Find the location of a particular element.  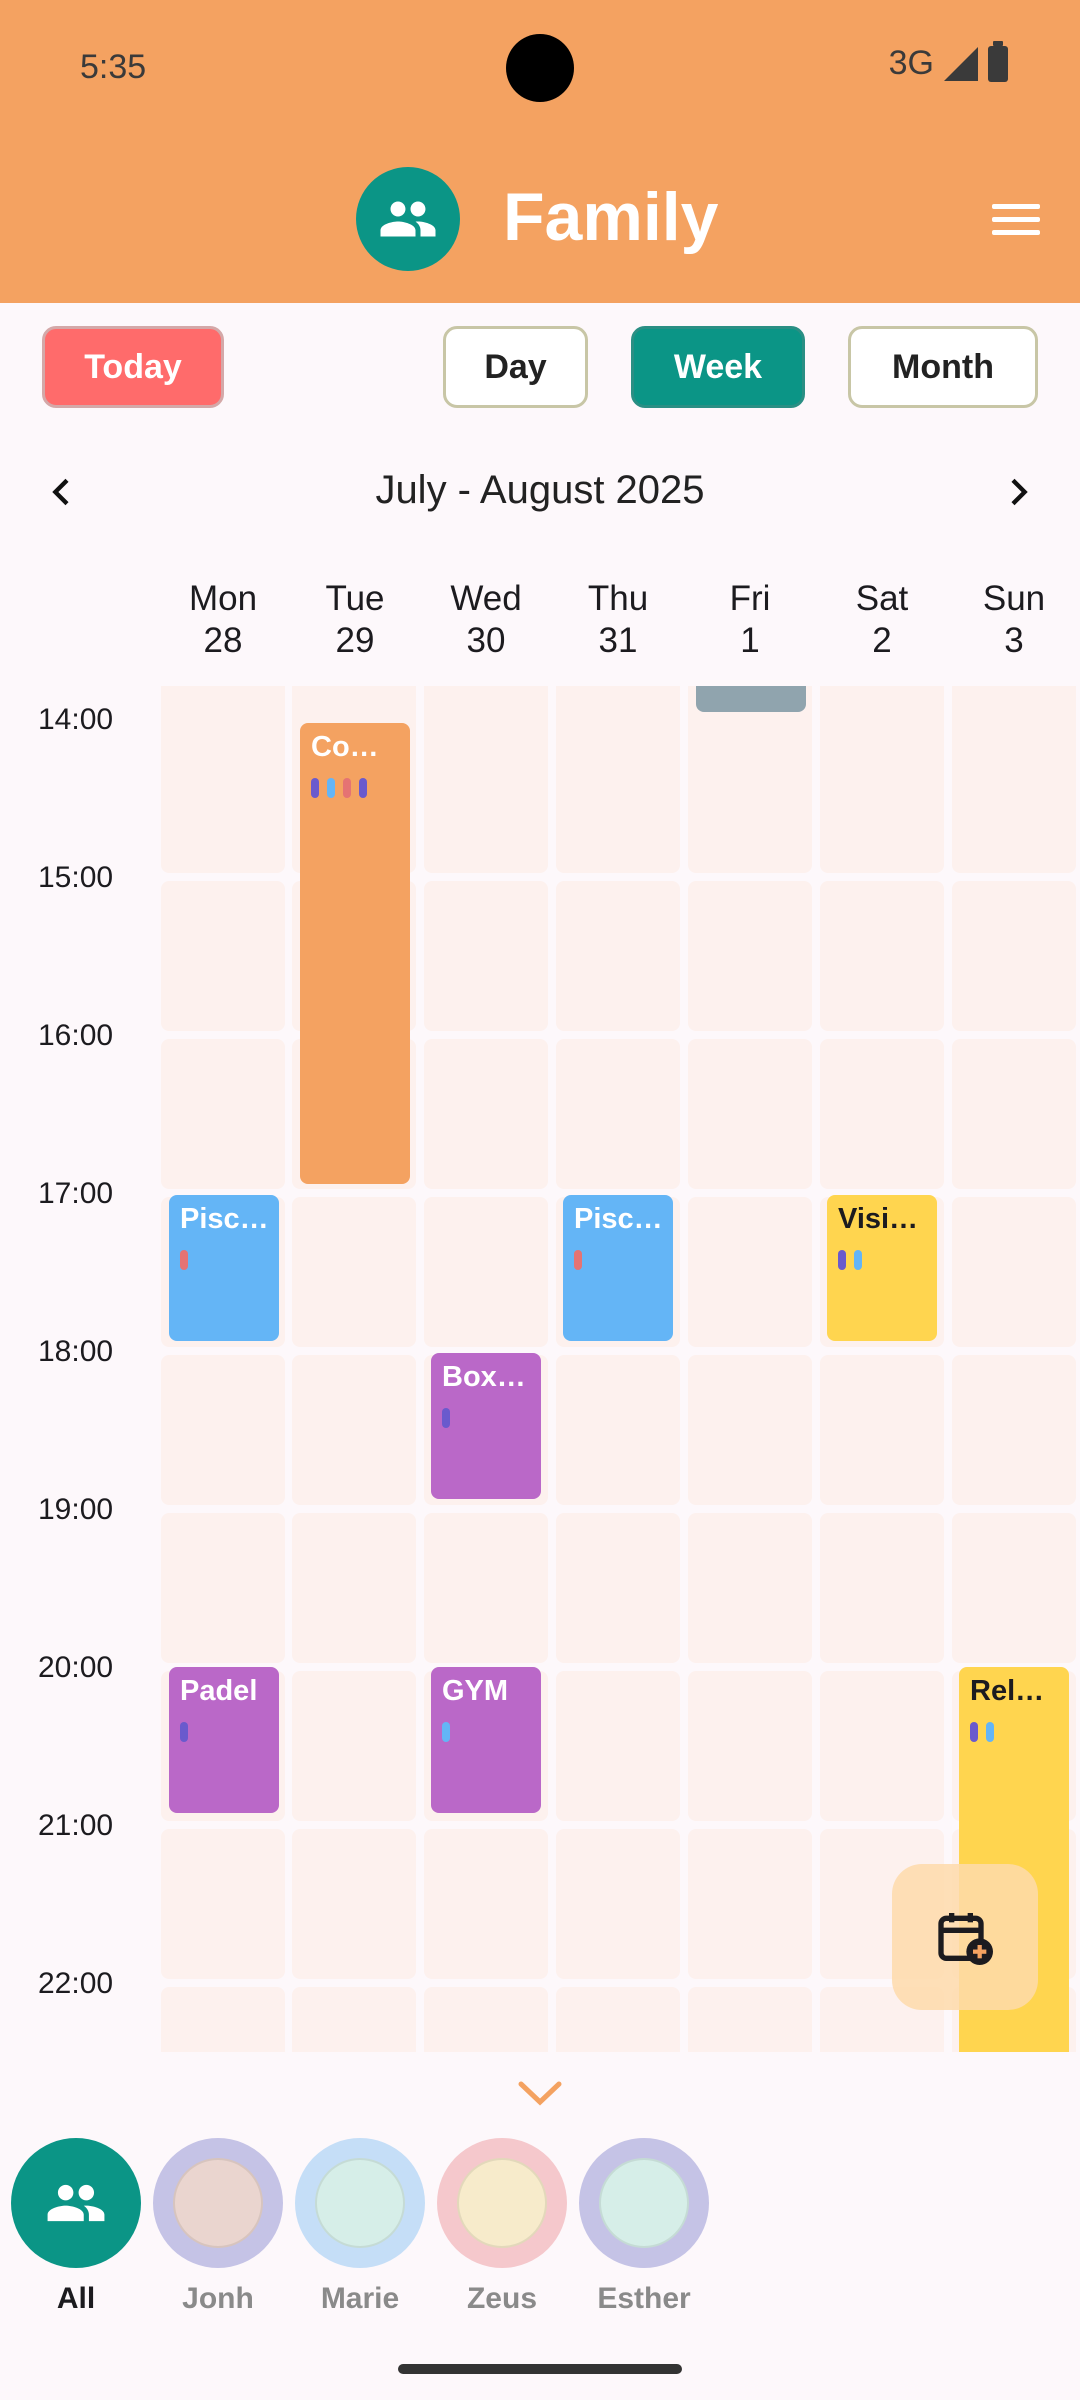

member-esther: Esther is located at coordinates (644, 2227).